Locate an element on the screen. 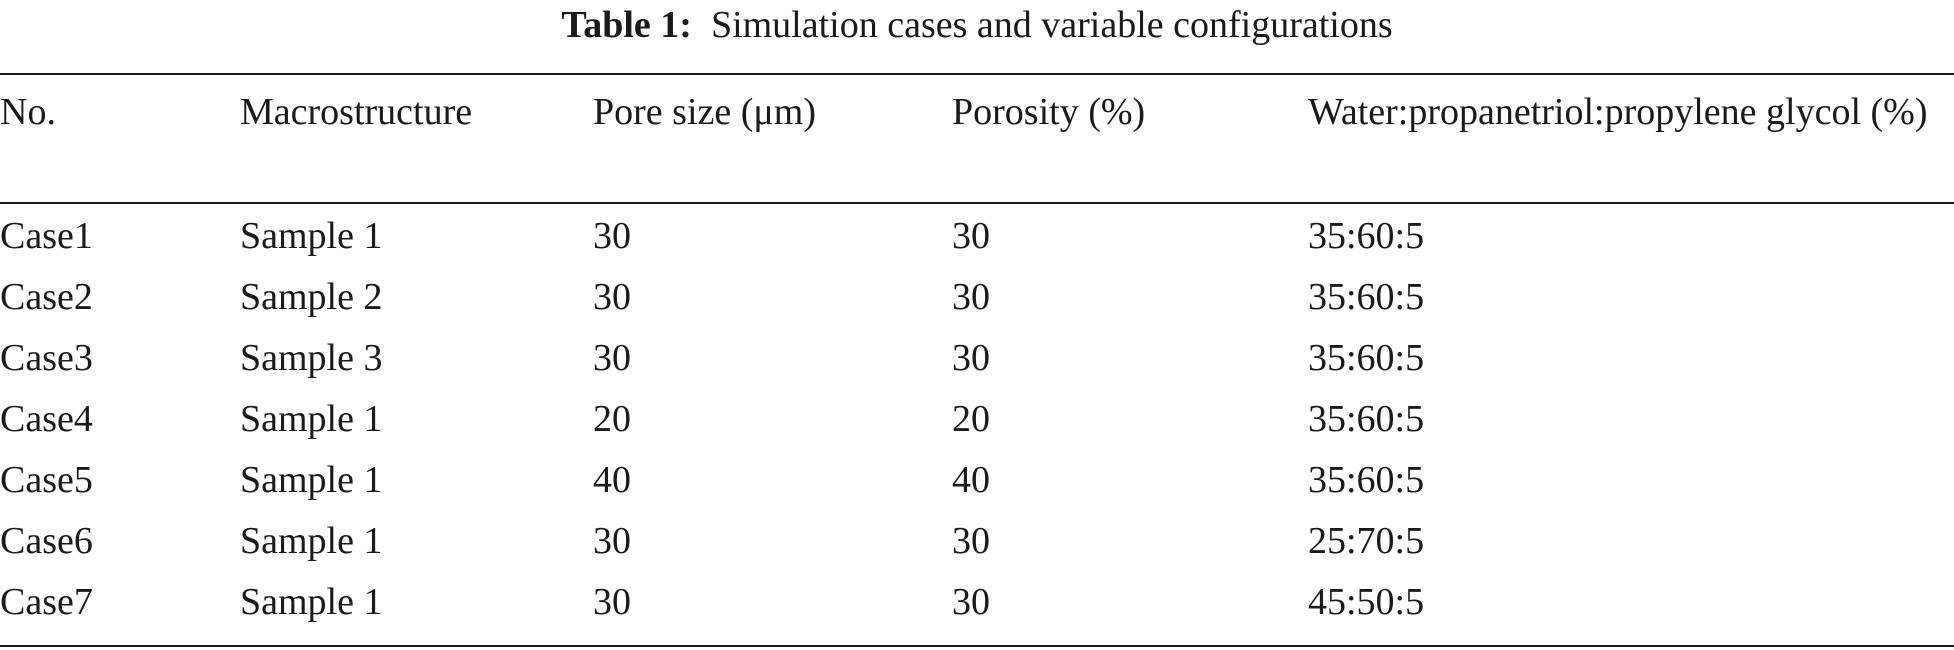 This screenshot has height=650, width=1954. cell-composition: 25:70:5 is located at coordinates (1366, 541).